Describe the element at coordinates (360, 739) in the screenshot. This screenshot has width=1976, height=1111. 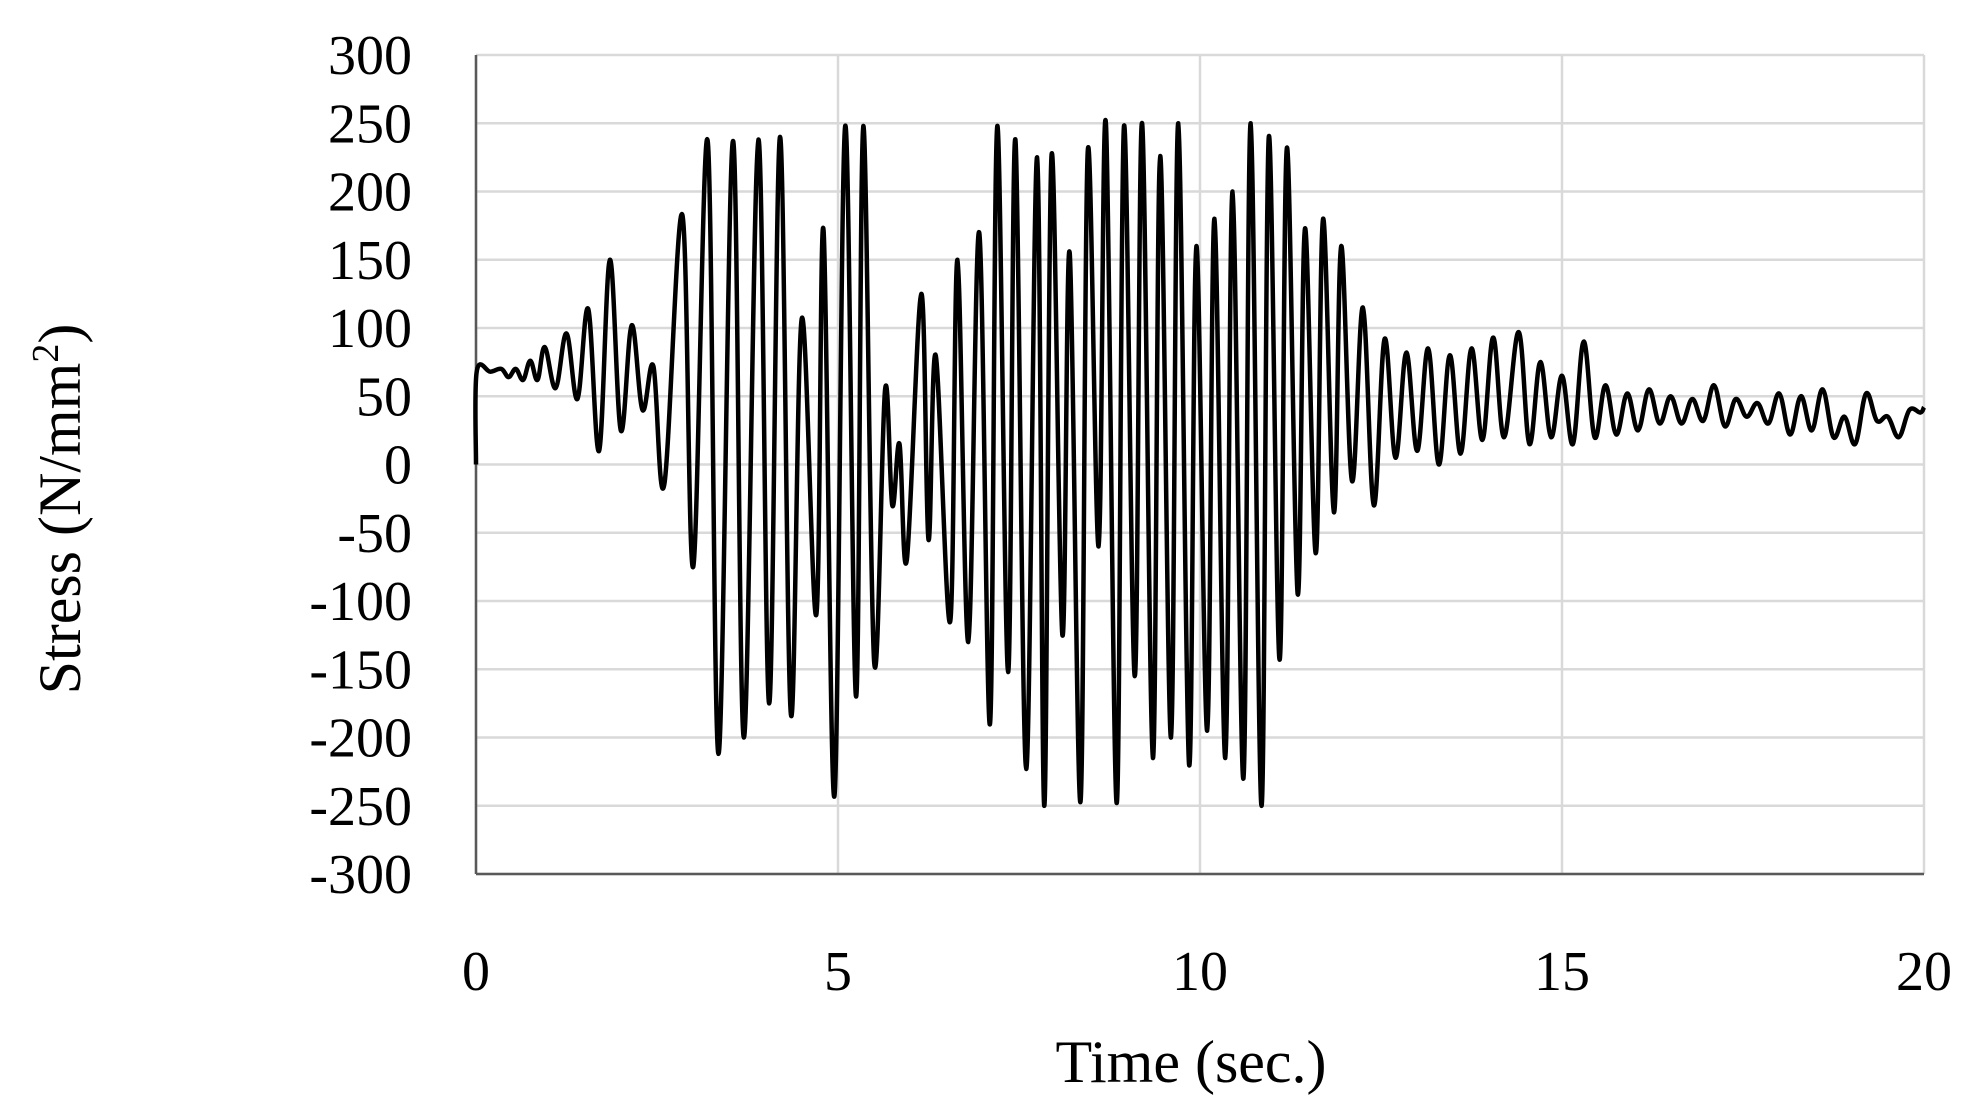
I see `y-tick-label: -200` at that location.